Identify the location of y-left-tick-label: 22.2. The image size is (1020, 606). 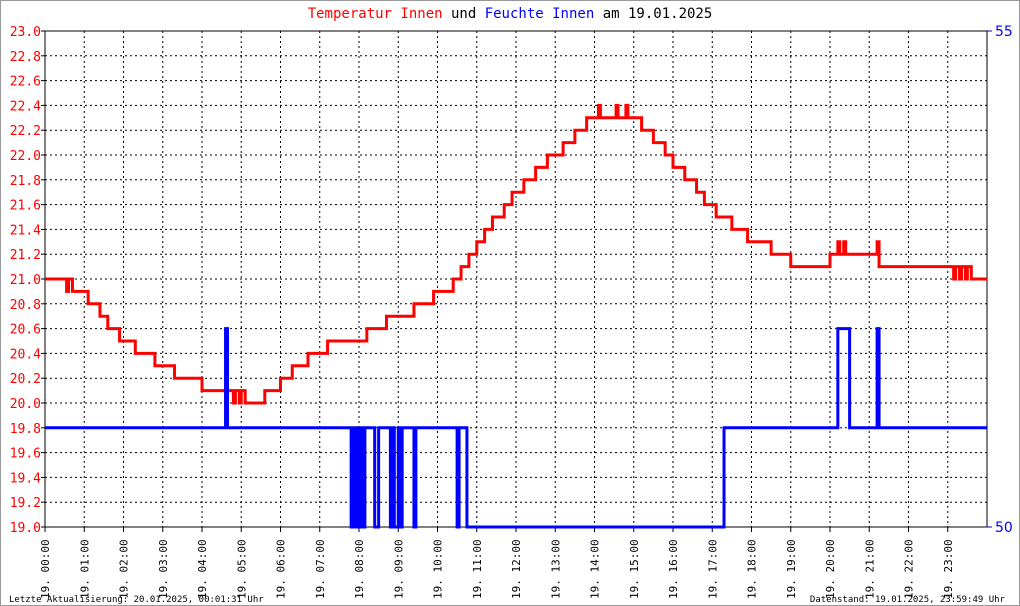
(25, 131).